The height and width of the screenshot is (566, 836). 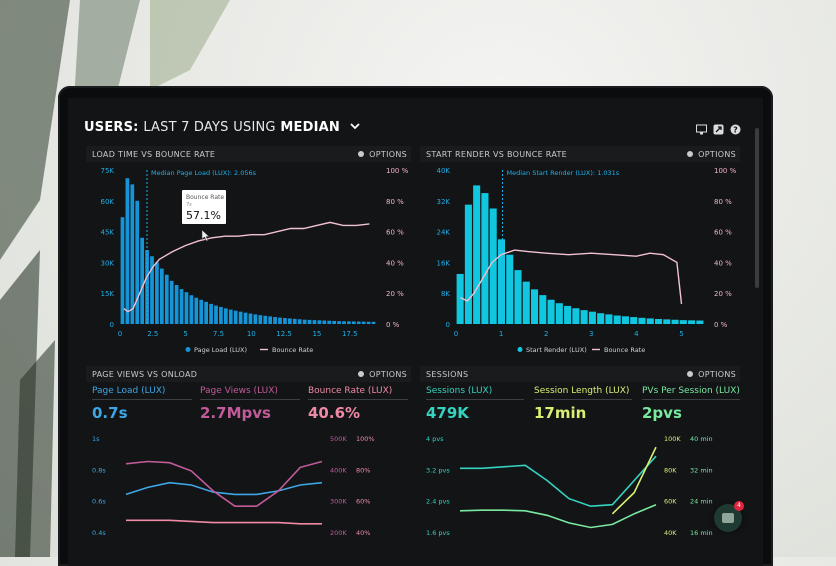 What do you see at coordinates (435, 439) in the screenshot?
I see `y-left-tick-label: 4 pvs` at bounding box center [435, 439].